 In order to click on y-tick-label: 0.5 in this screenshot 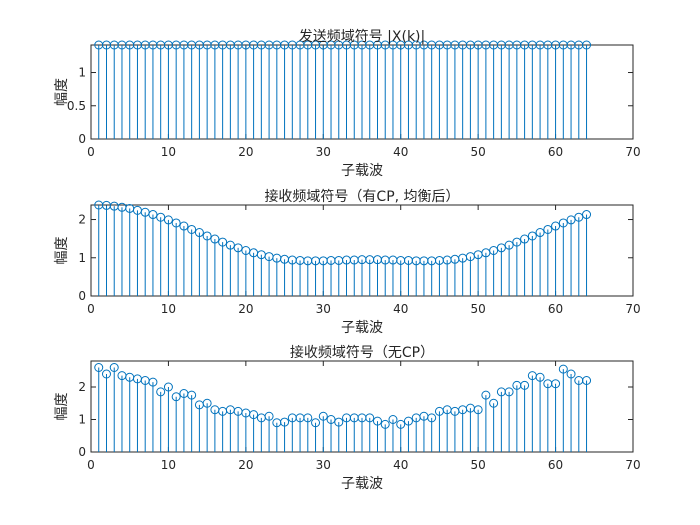, I will do `click(76, 106)`.